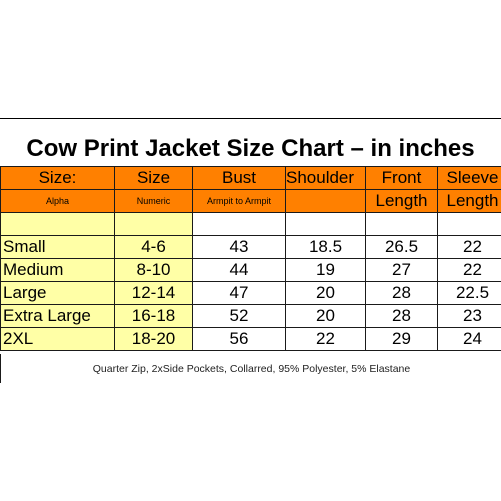 The image size is (501, 501). What do you see at coordinates (239, 339) in the screenshot?
I see `cell-bust: 56` at bounding box center [239, 339].